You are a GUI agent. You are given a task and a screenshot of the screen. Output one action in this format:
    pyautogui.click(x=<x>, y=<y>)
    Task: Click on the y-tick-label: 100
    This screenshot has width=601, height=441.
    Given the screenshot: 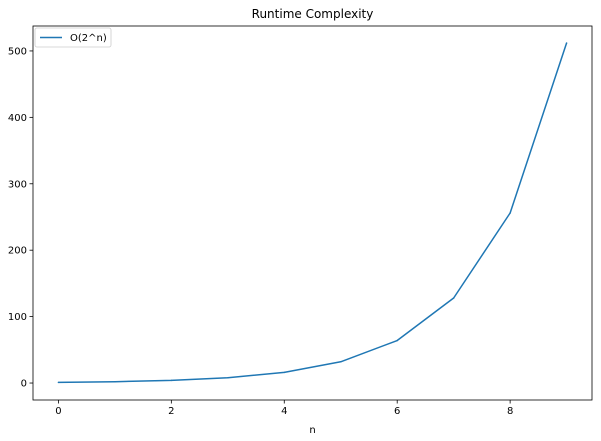 What is the action you would take?
    pyautogui.click(x=17, y=317)
    